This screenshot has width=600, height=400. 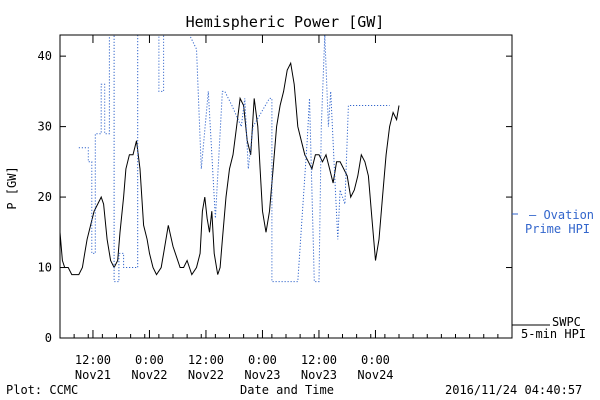 What do you see at coordinates (45, 56) in the screenshot?
I see `y-tick-label: 40` at bounding box center [45, 56].